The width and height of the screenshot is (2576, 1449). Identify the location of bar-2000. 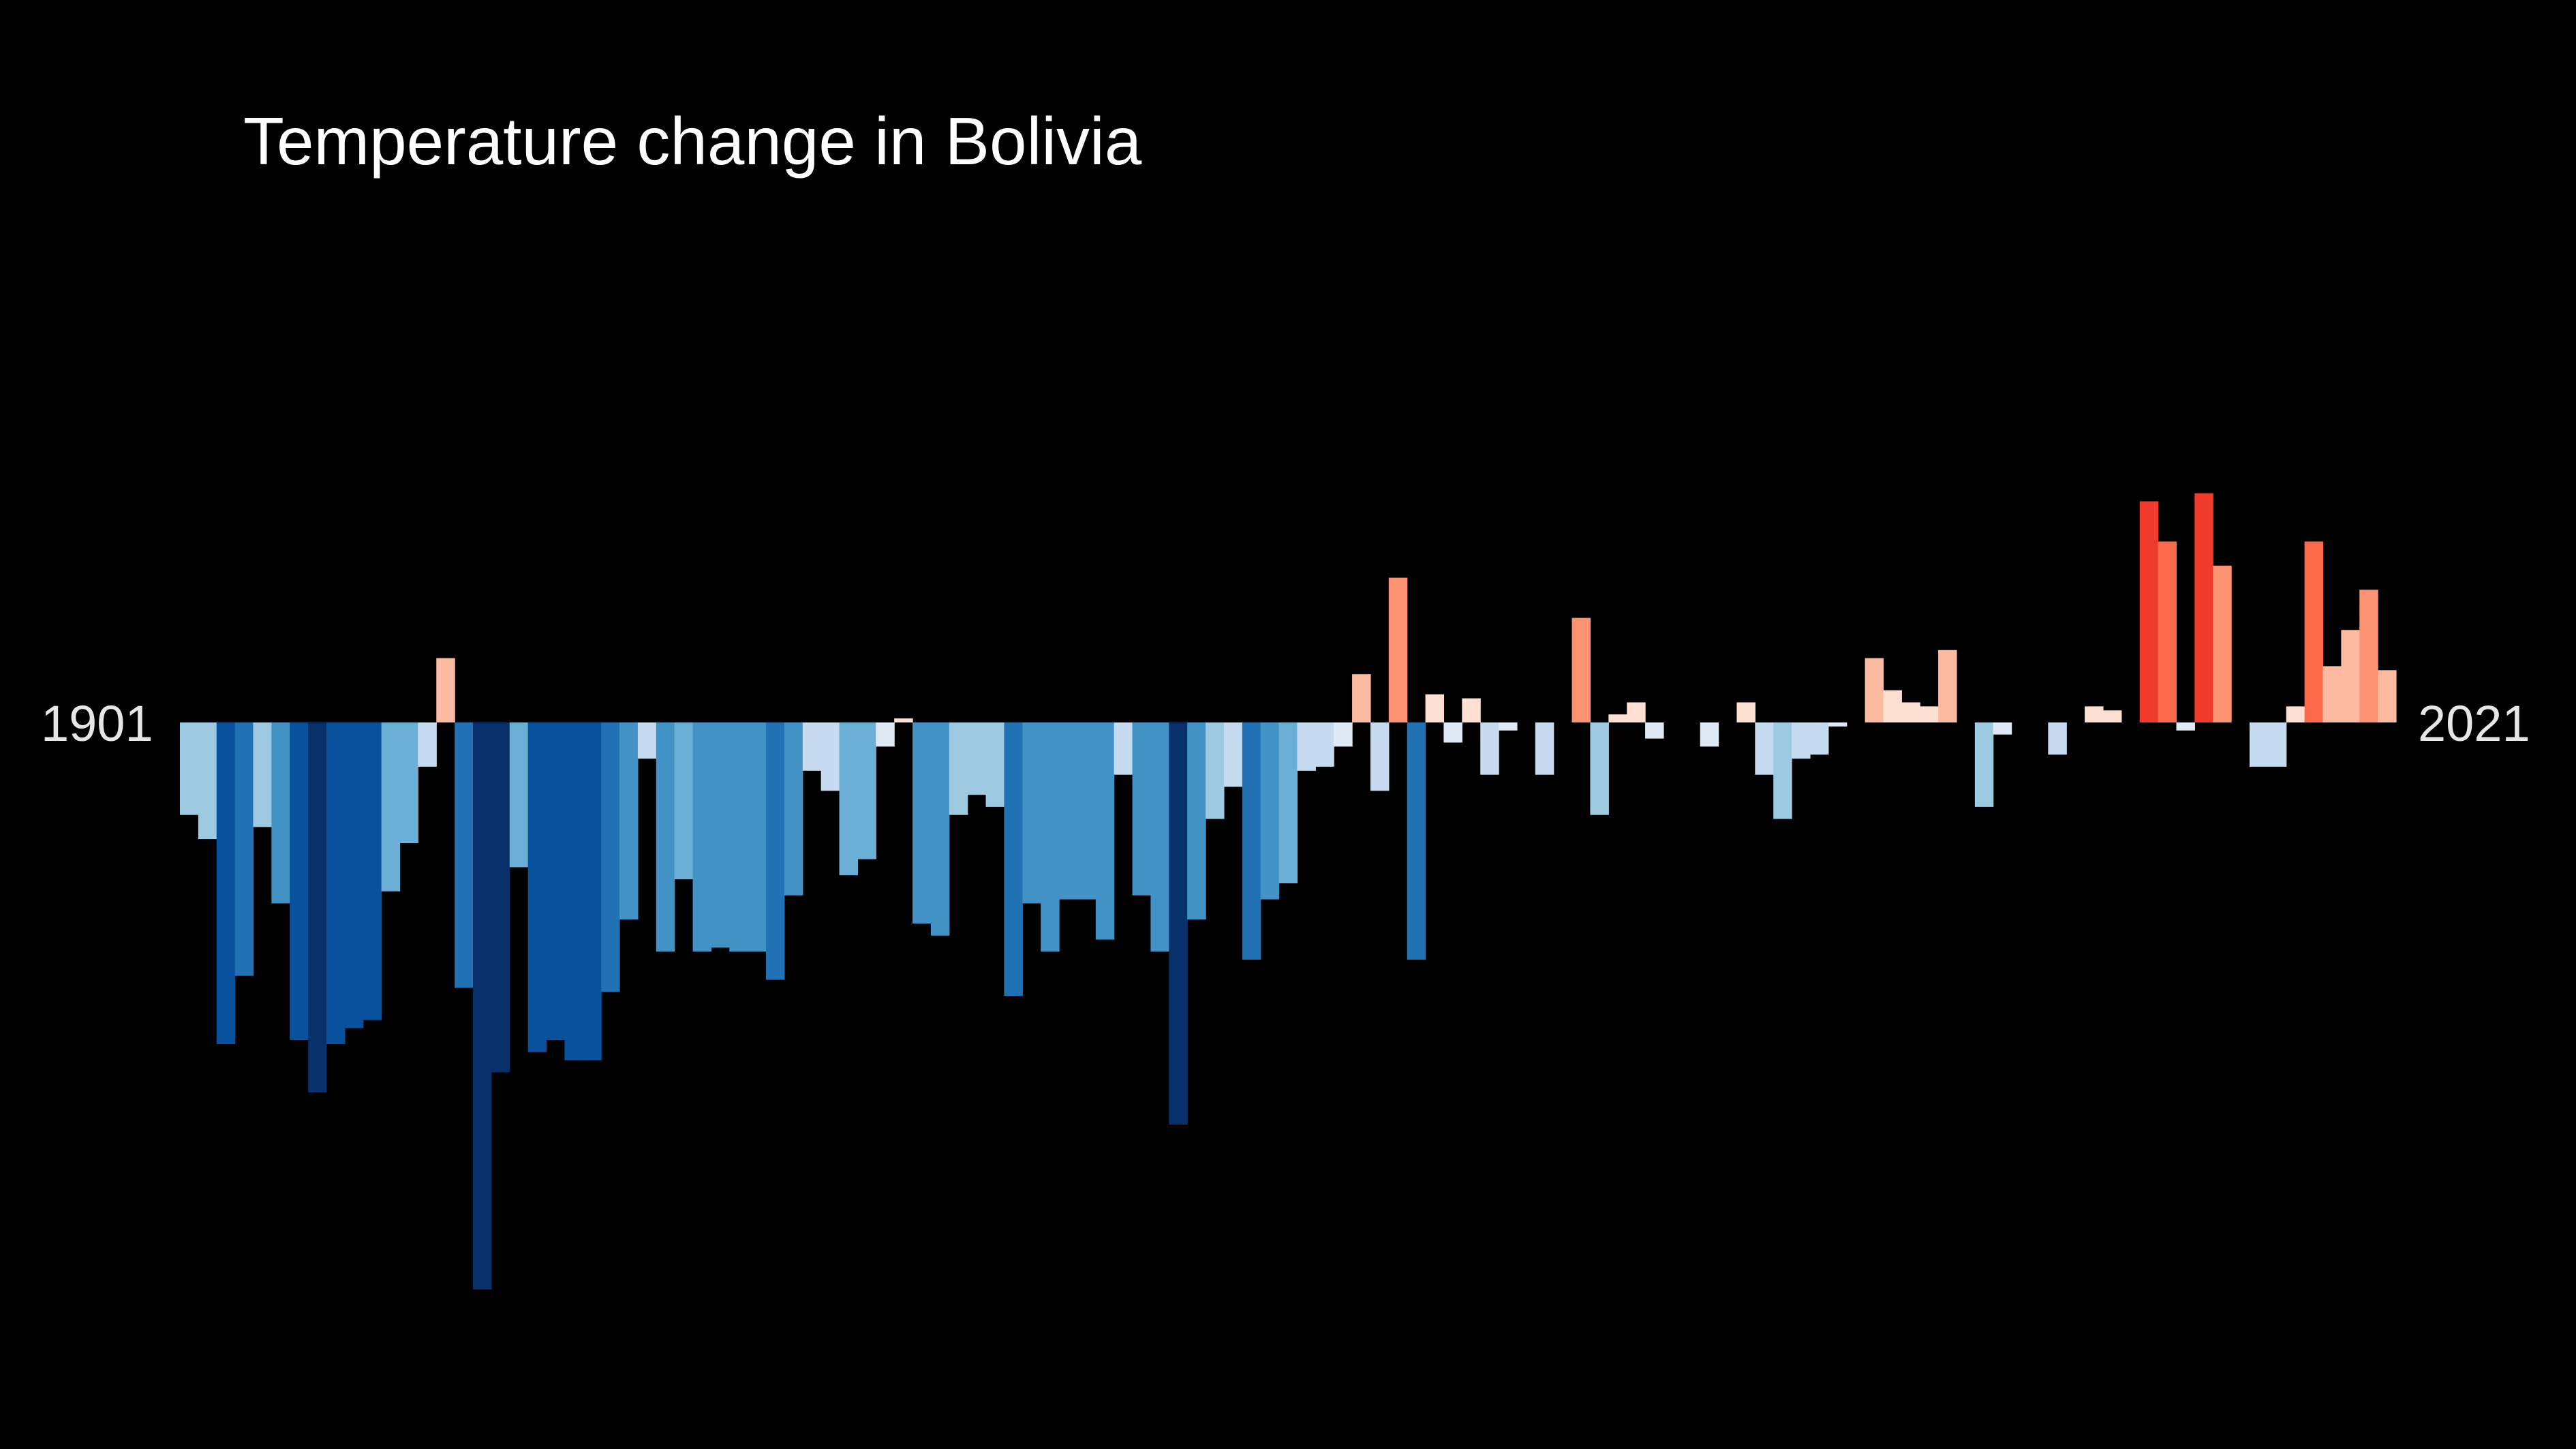
(2003, 728).